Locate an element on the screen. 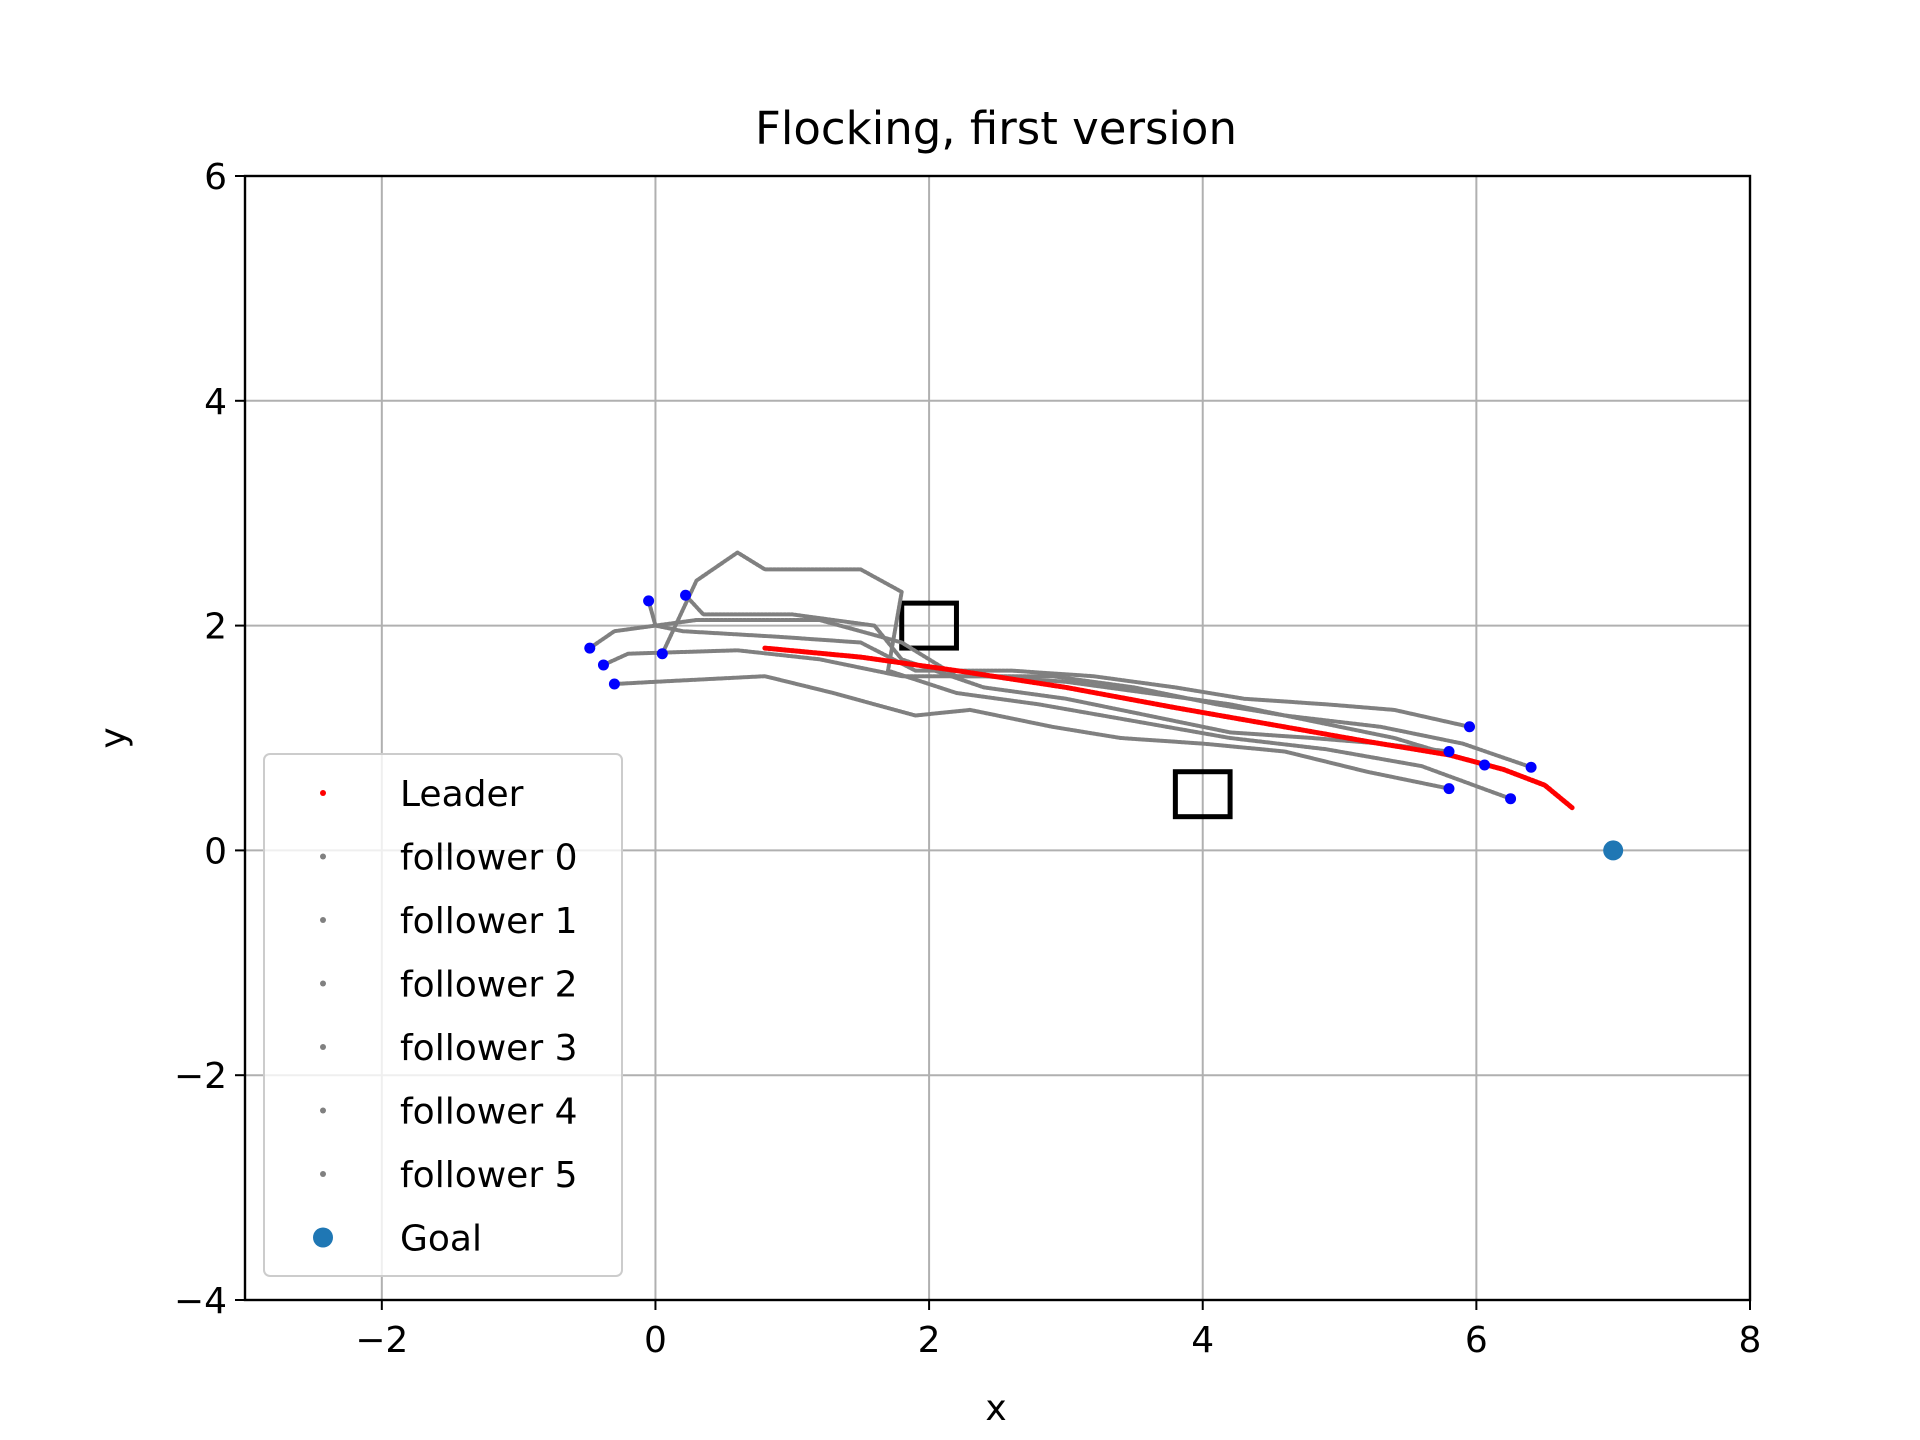  x-tick-label: 0 is located at coordinates (655, 1340).